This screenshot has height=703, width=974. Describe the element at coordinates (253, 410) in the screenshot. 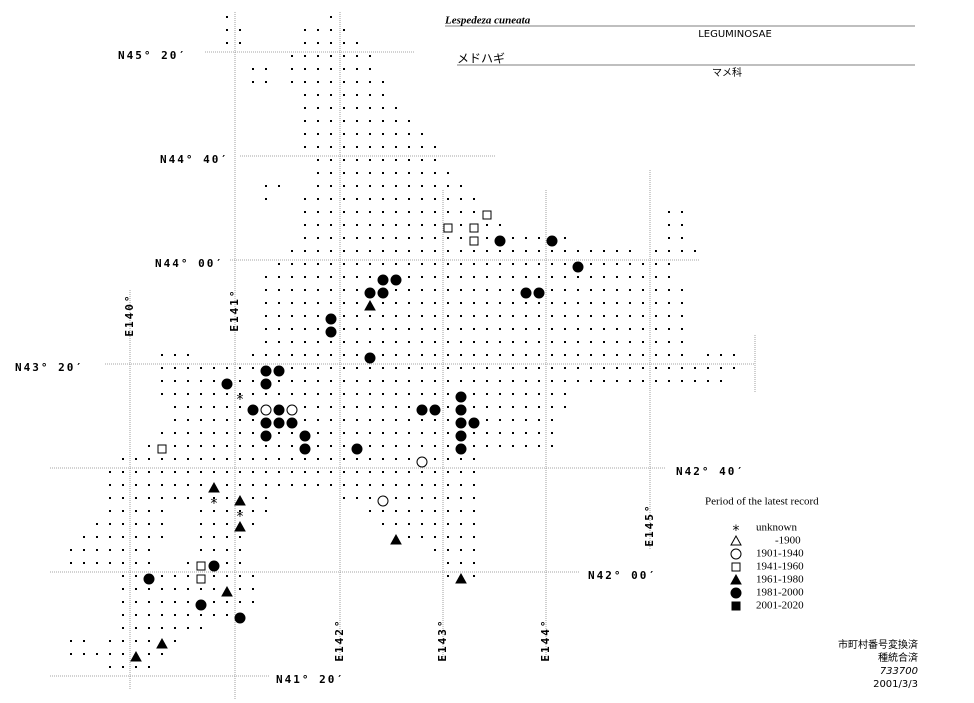

I see `record-1981-2000` at that location.